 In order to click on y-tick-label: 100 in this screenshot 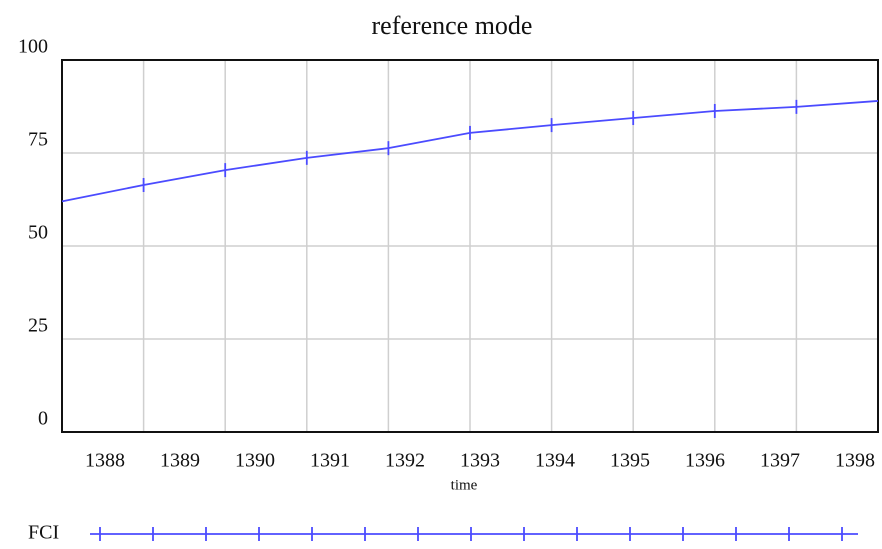, I will do `click(33, 47)`.